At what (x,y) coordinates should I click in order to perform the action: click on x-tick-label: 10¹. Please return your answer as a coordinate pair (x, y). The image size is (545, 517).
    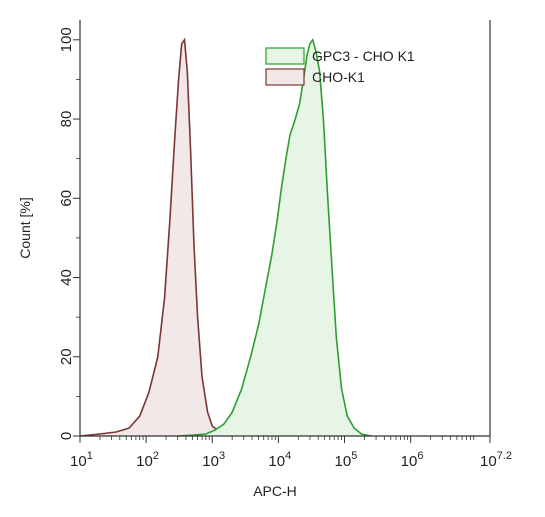
    Looking at the image, I should click on (81, 460).